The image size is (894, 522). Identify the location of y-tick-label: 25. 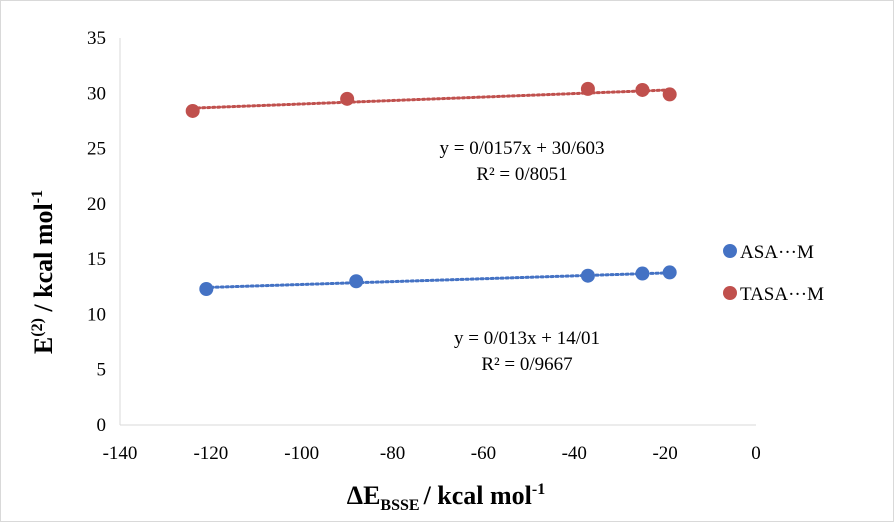
(96, 149).